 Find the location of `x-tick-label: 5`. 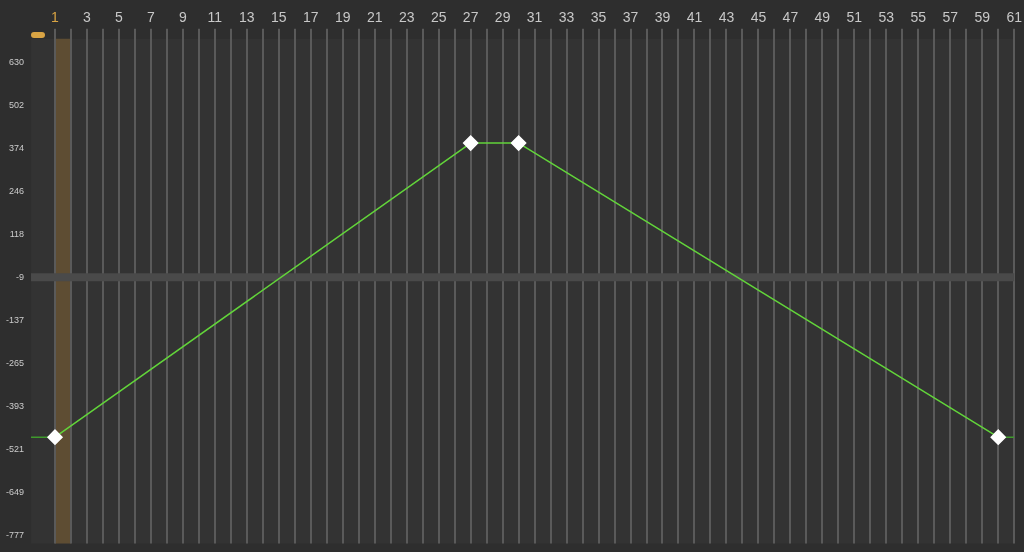

x-tick-label: 5 is located at coordinates (119, 17).